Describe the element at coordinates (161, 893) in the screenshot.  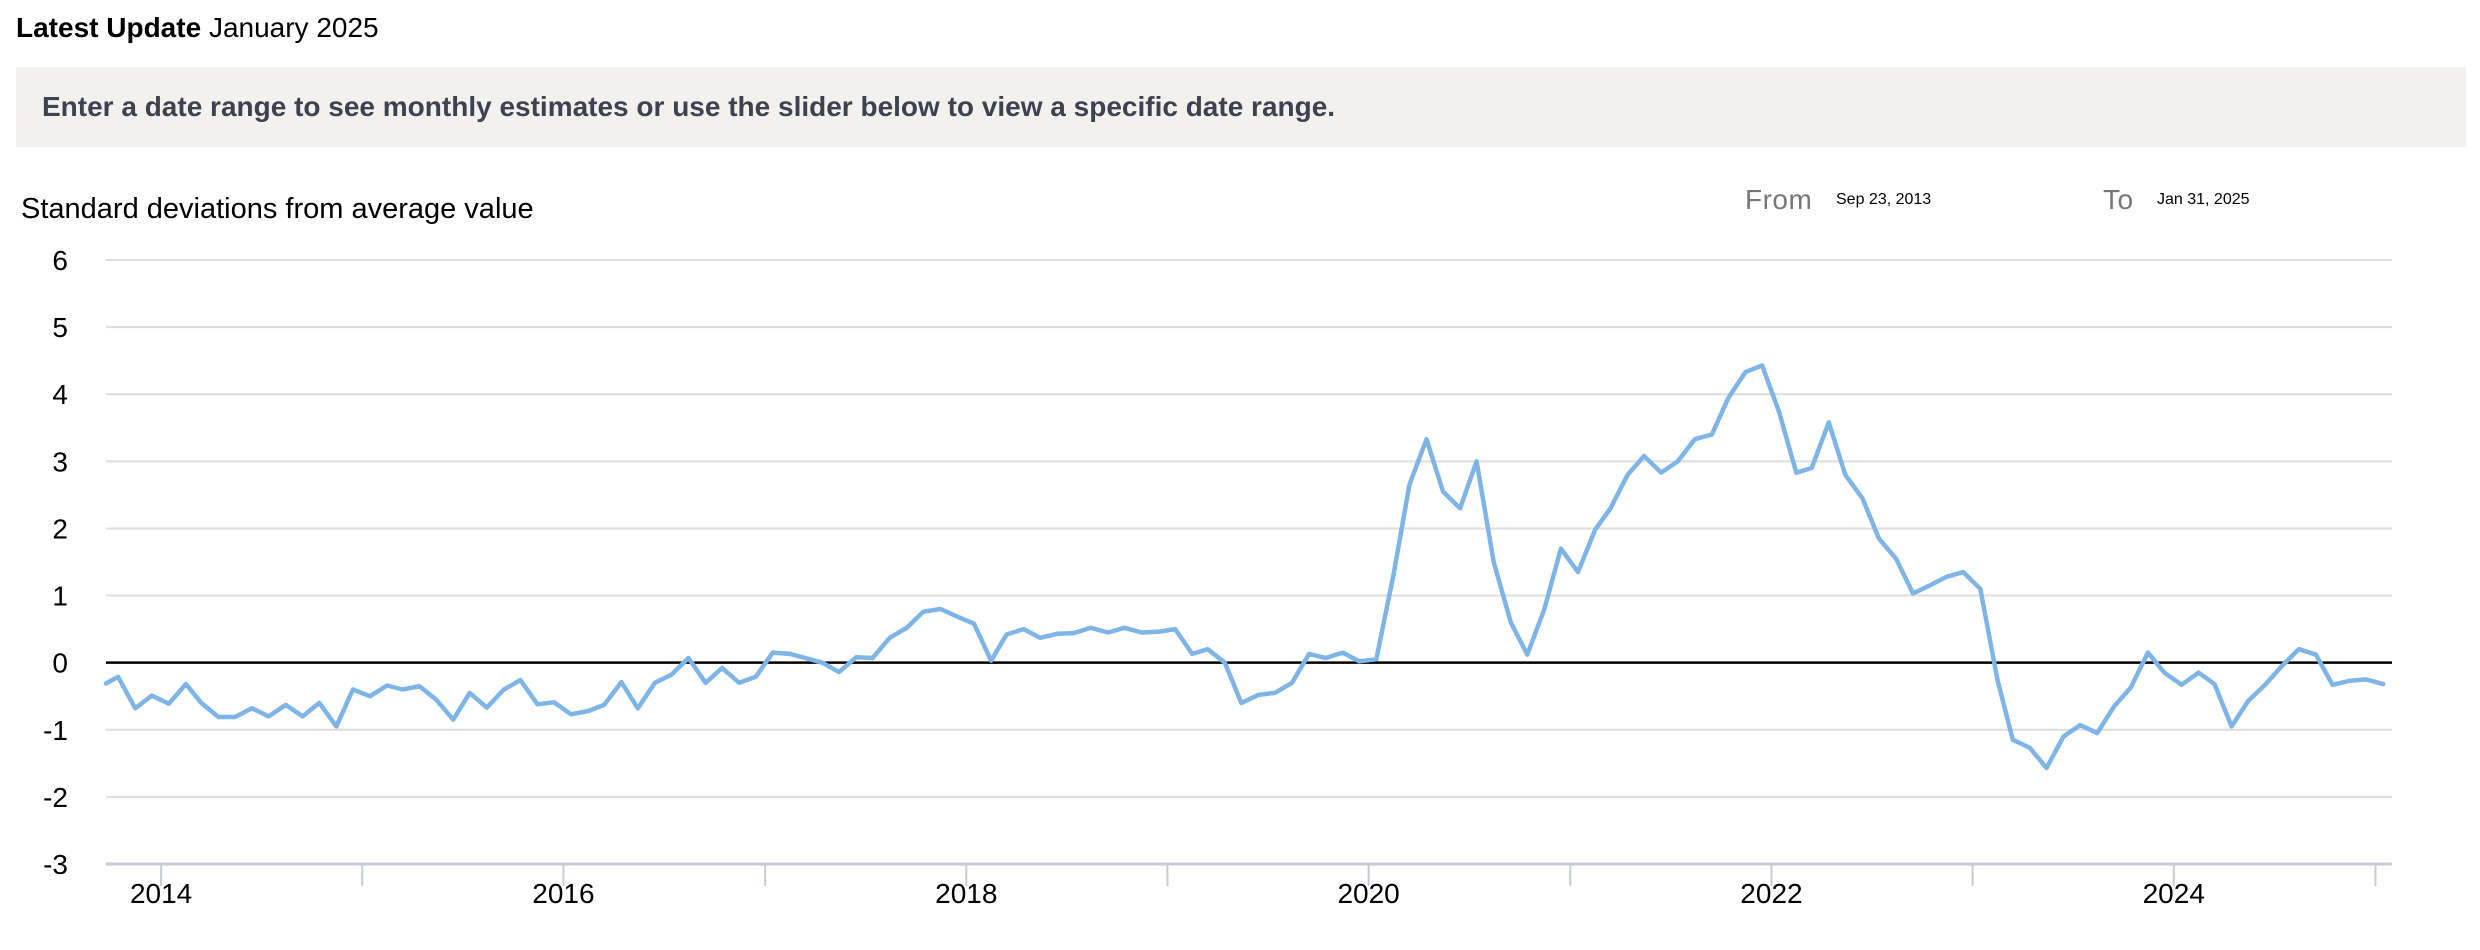
I see `x-tick-label: 2014` at that location.